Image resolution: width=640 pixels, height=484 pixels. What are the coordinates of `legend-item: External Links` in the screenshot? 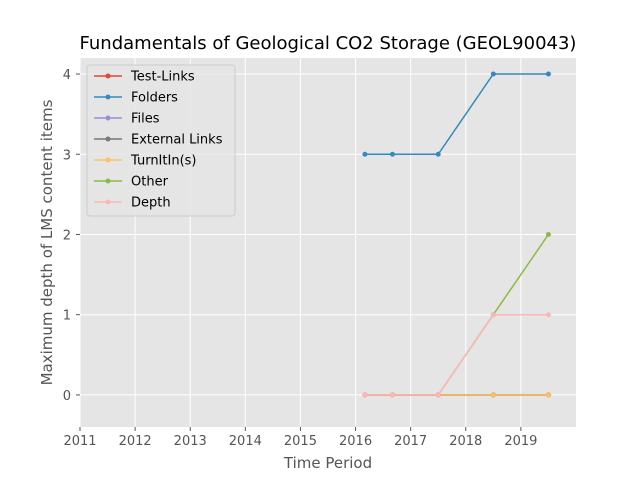 It's located at (158, 140).